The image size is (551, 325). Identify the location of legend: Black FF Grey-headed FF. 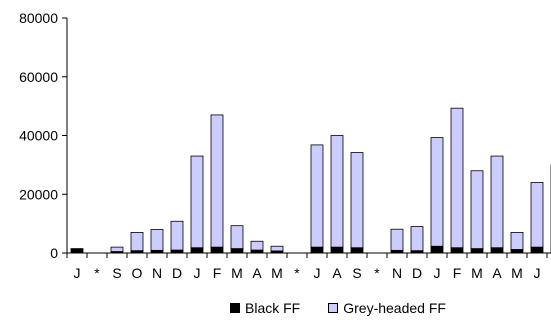
(338, 308).